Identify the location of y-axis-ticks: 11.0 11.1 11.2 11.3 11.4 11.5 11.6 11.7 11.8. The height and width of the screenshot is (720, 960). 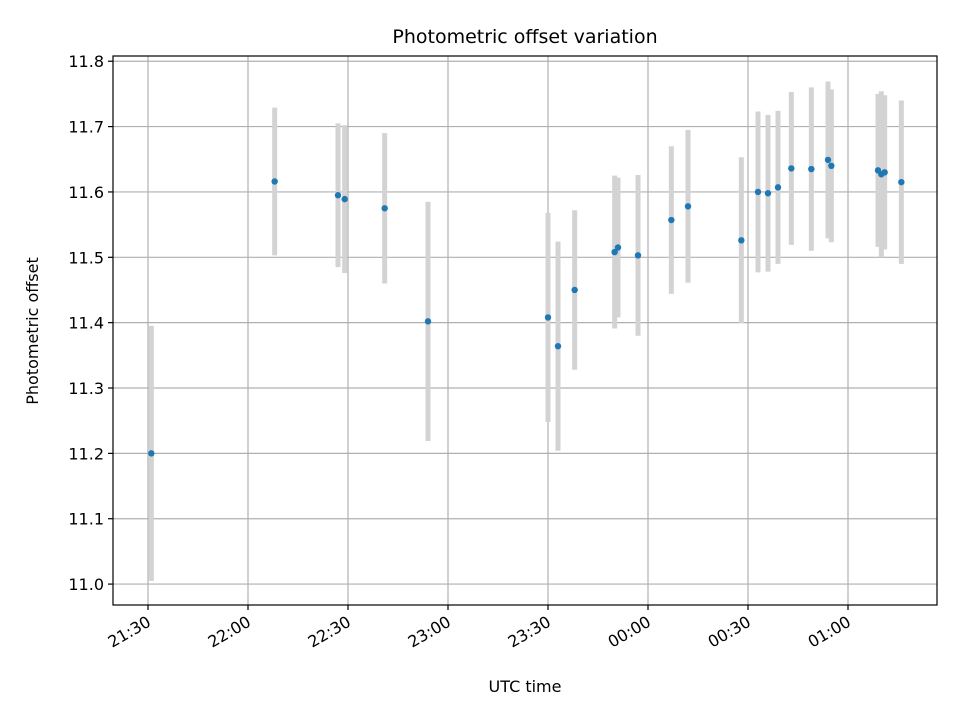
(90, 323).